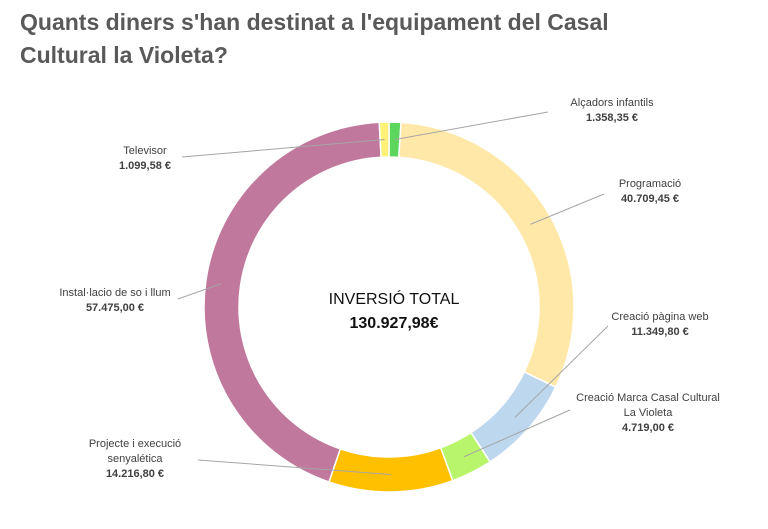  What do you see at coordinates (612, 103) in the screenshot?
I see `slice-label-alcadors-infantils: Alçadors infantils` at bounding box center [612, 103].